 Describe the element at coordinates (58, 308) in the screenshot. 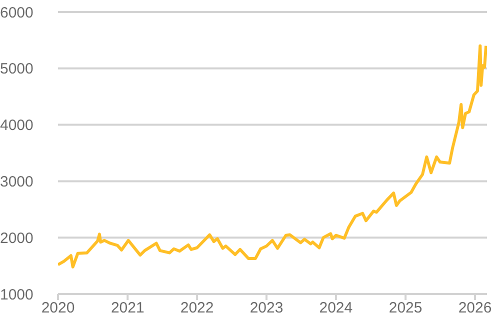

I see `x-tick-label: 2020` at that location.